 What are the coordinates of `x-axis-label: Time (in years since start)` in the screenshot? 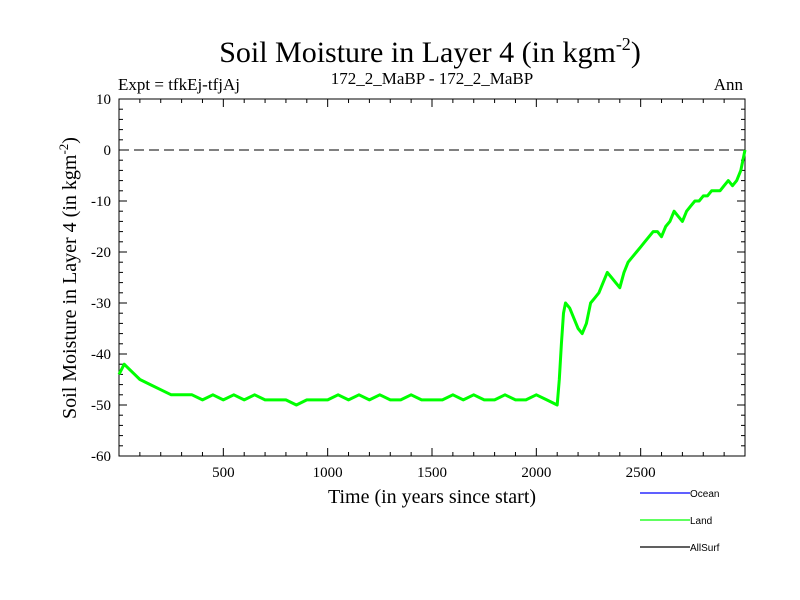 It's located at (432, 497).